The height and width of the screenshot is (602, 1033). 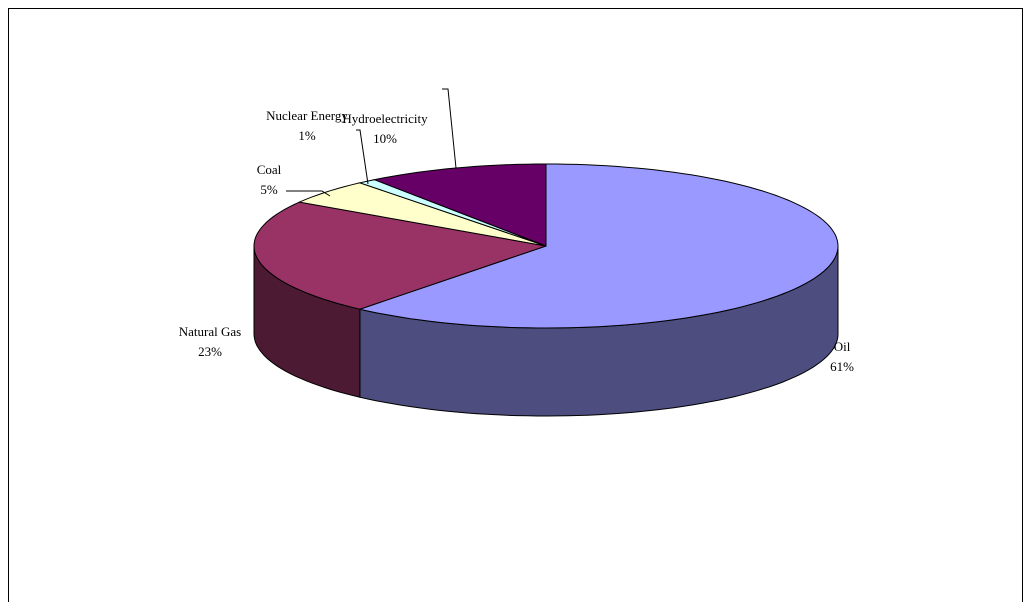 What do you see at coordinates (842, 346) in the screenshot?
I see `slice-label: Oil` at bounding box center [842, 346].